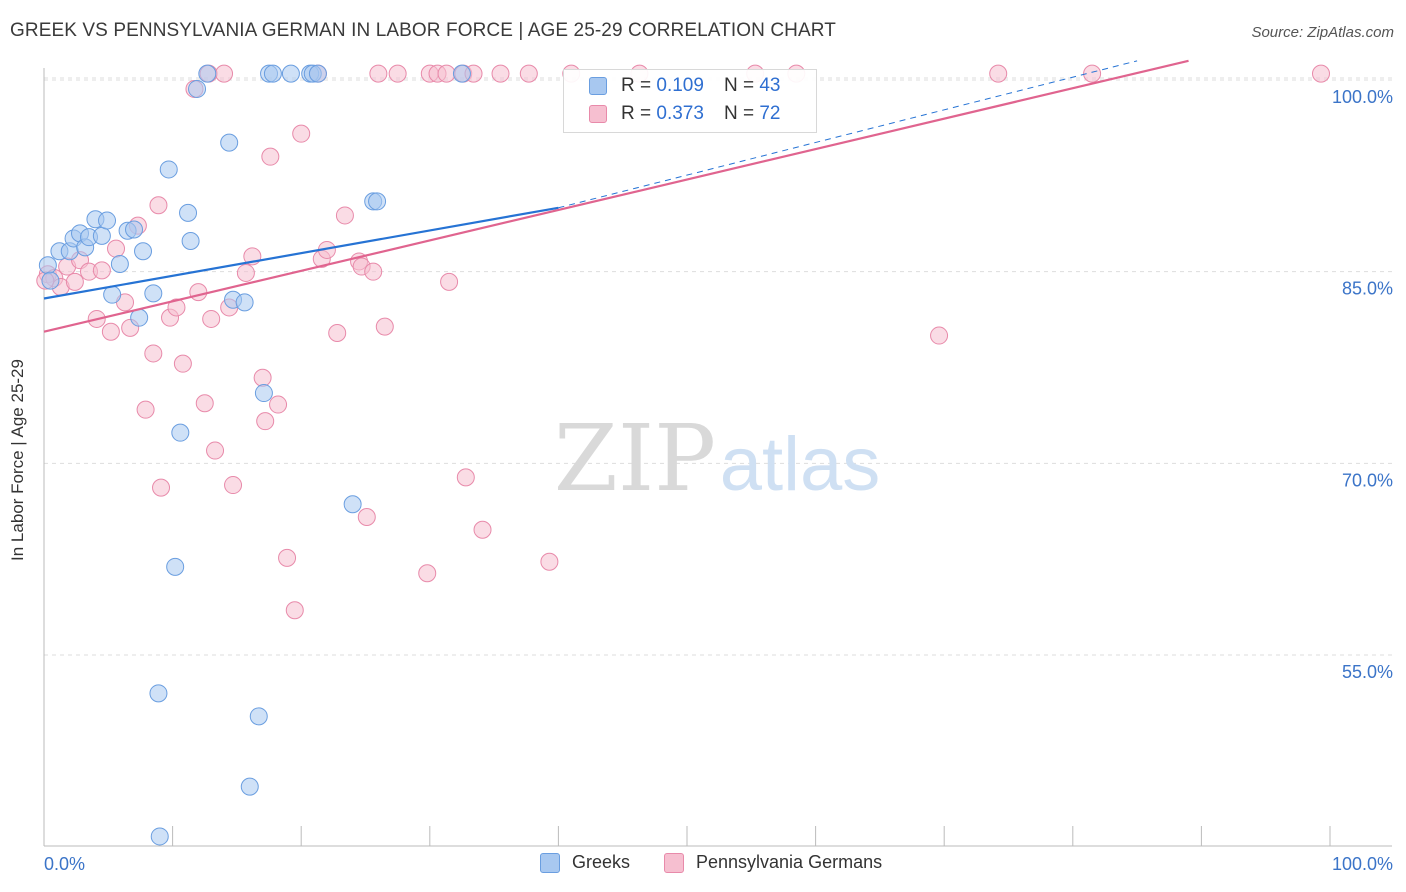 The width and height of the screenshot is (1406, 892). What do you see at coordinates (1367, 480) in the screenshot?
I see `y-tick-label: 70.0%` at bounding box center [1367, 480].